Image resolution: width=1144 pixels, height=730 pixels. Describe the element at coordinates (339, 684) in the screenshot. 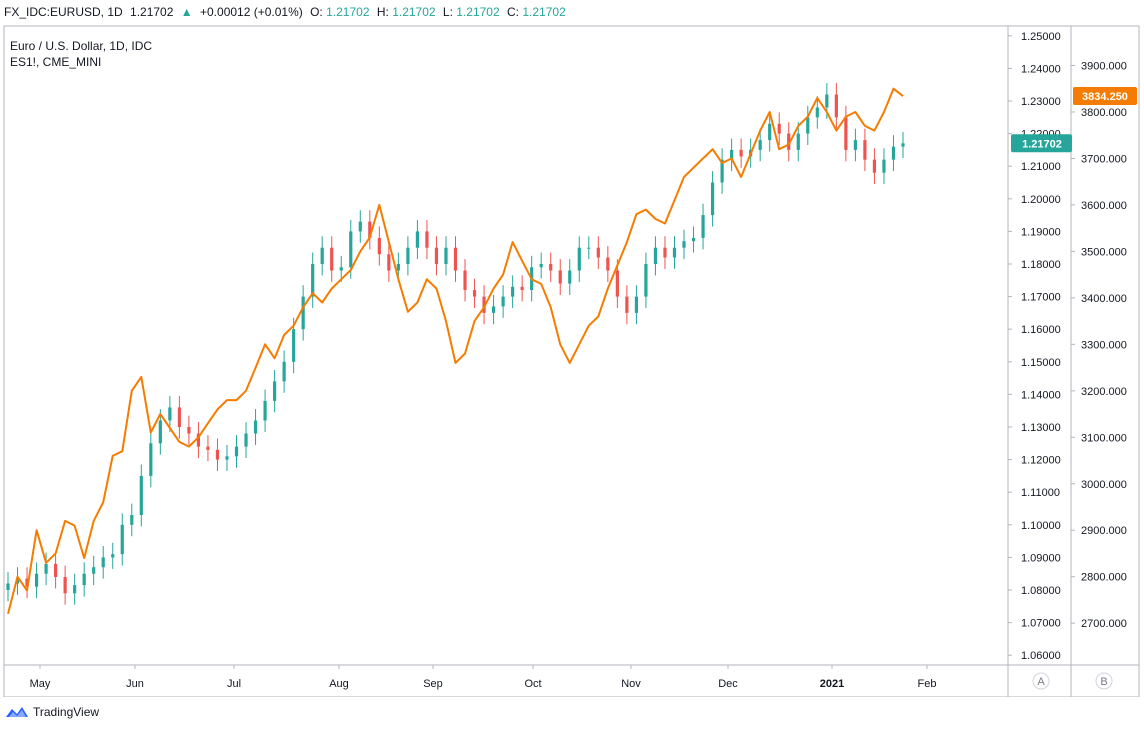

I see `time-tick-label: Aug` at that location.